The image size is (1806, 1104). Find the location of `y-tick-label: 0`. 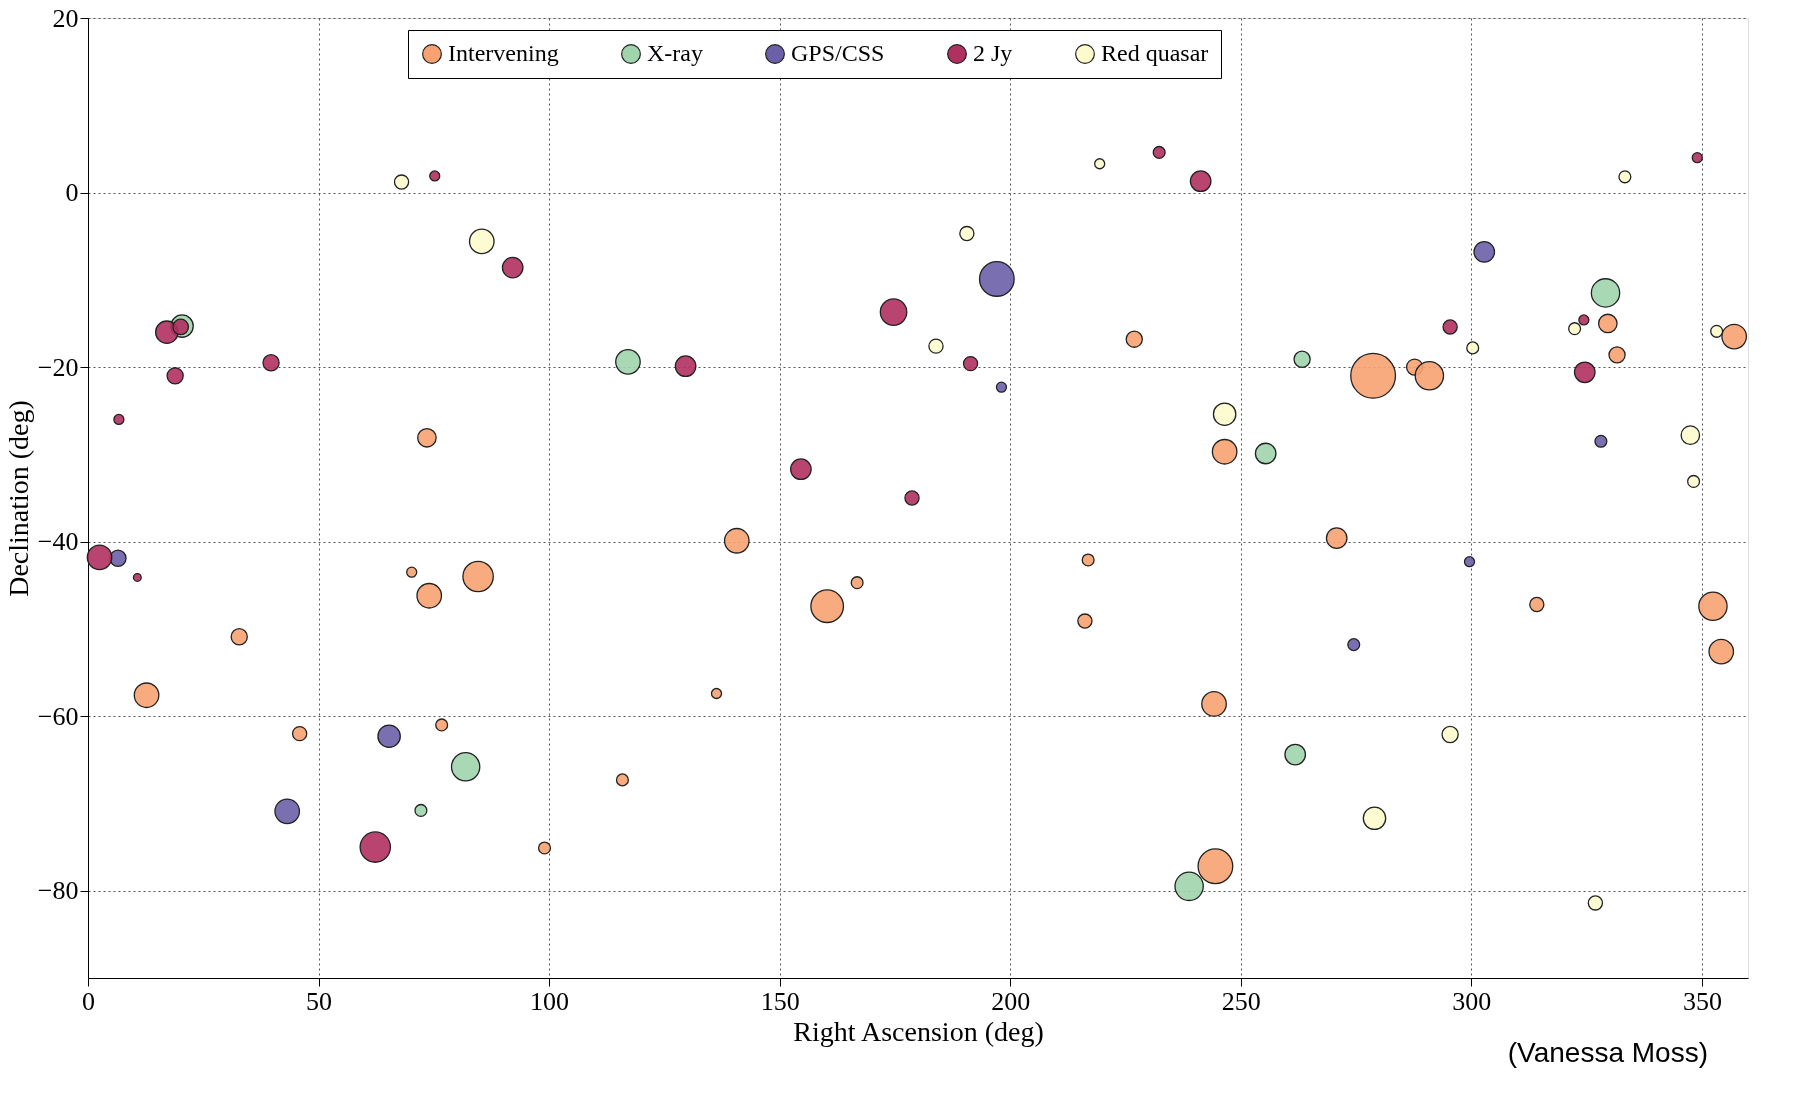

y-tick-label: 0 is located at coordinates (72, 193).